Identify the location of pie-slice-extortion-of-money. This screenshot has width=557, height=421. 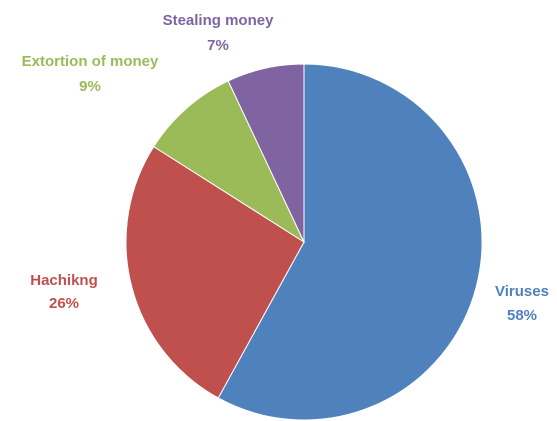
(229, 162).